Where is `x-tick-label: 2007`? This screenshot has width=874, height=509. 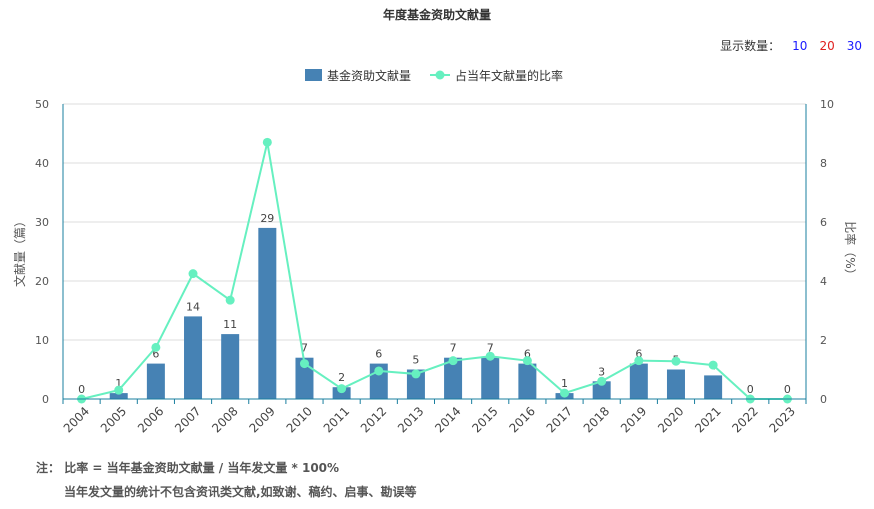
x-tick-label: 2007 is located at coordinates (187, 419).